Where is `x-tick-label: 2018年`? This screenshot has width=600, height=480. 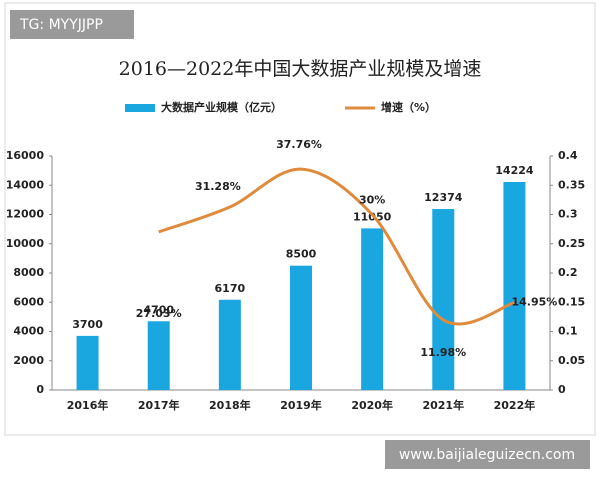
x-tick-label: 2018年 is located at coordinates (230, 405).